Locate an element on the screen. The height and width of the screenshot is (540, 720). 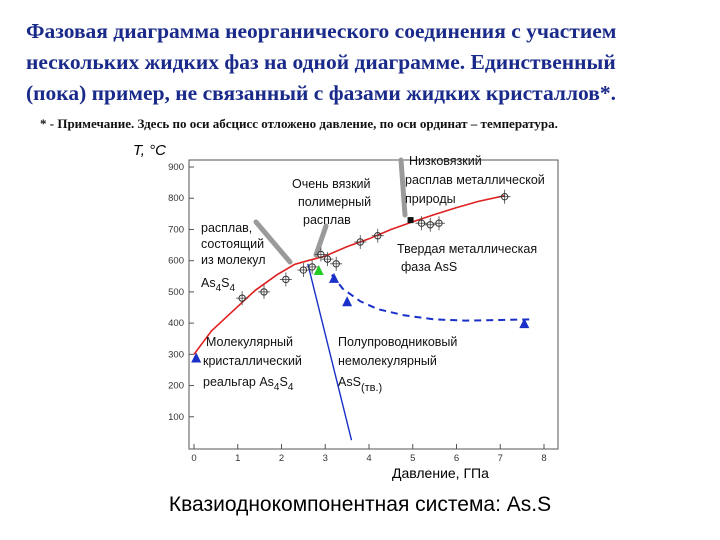
y-tick-label: 500 is located at coordinates (176, 292).